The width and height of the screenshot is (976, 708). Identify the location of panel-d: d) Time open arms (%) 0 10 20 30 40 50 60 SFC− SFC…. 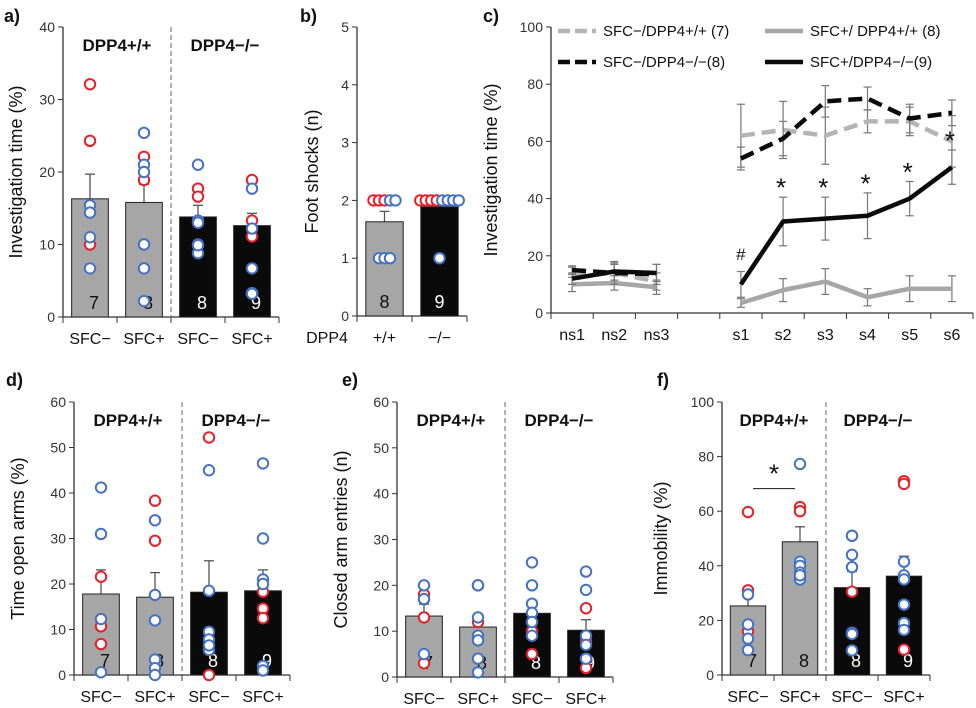
(148, 538).